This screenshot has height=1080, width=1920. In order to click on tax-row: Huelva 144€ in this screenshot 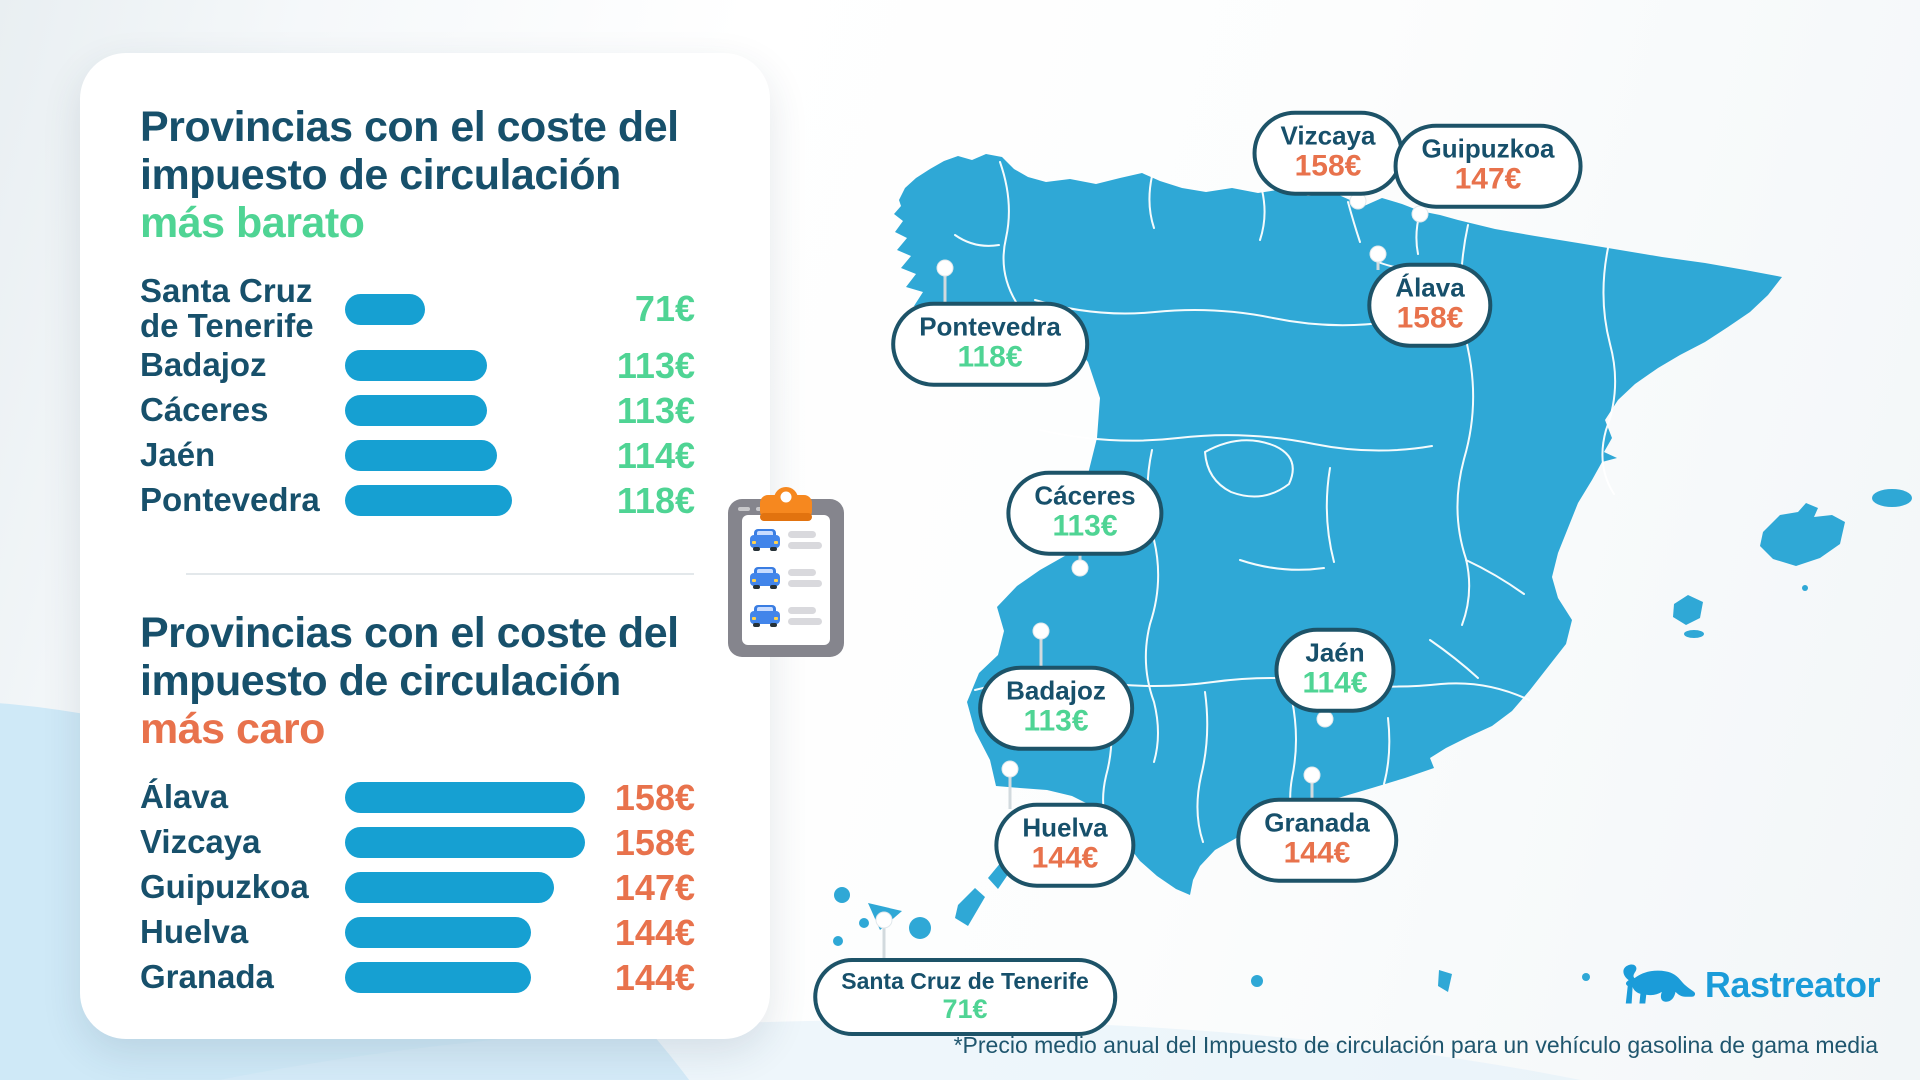, I will do `click(417, 932)`.